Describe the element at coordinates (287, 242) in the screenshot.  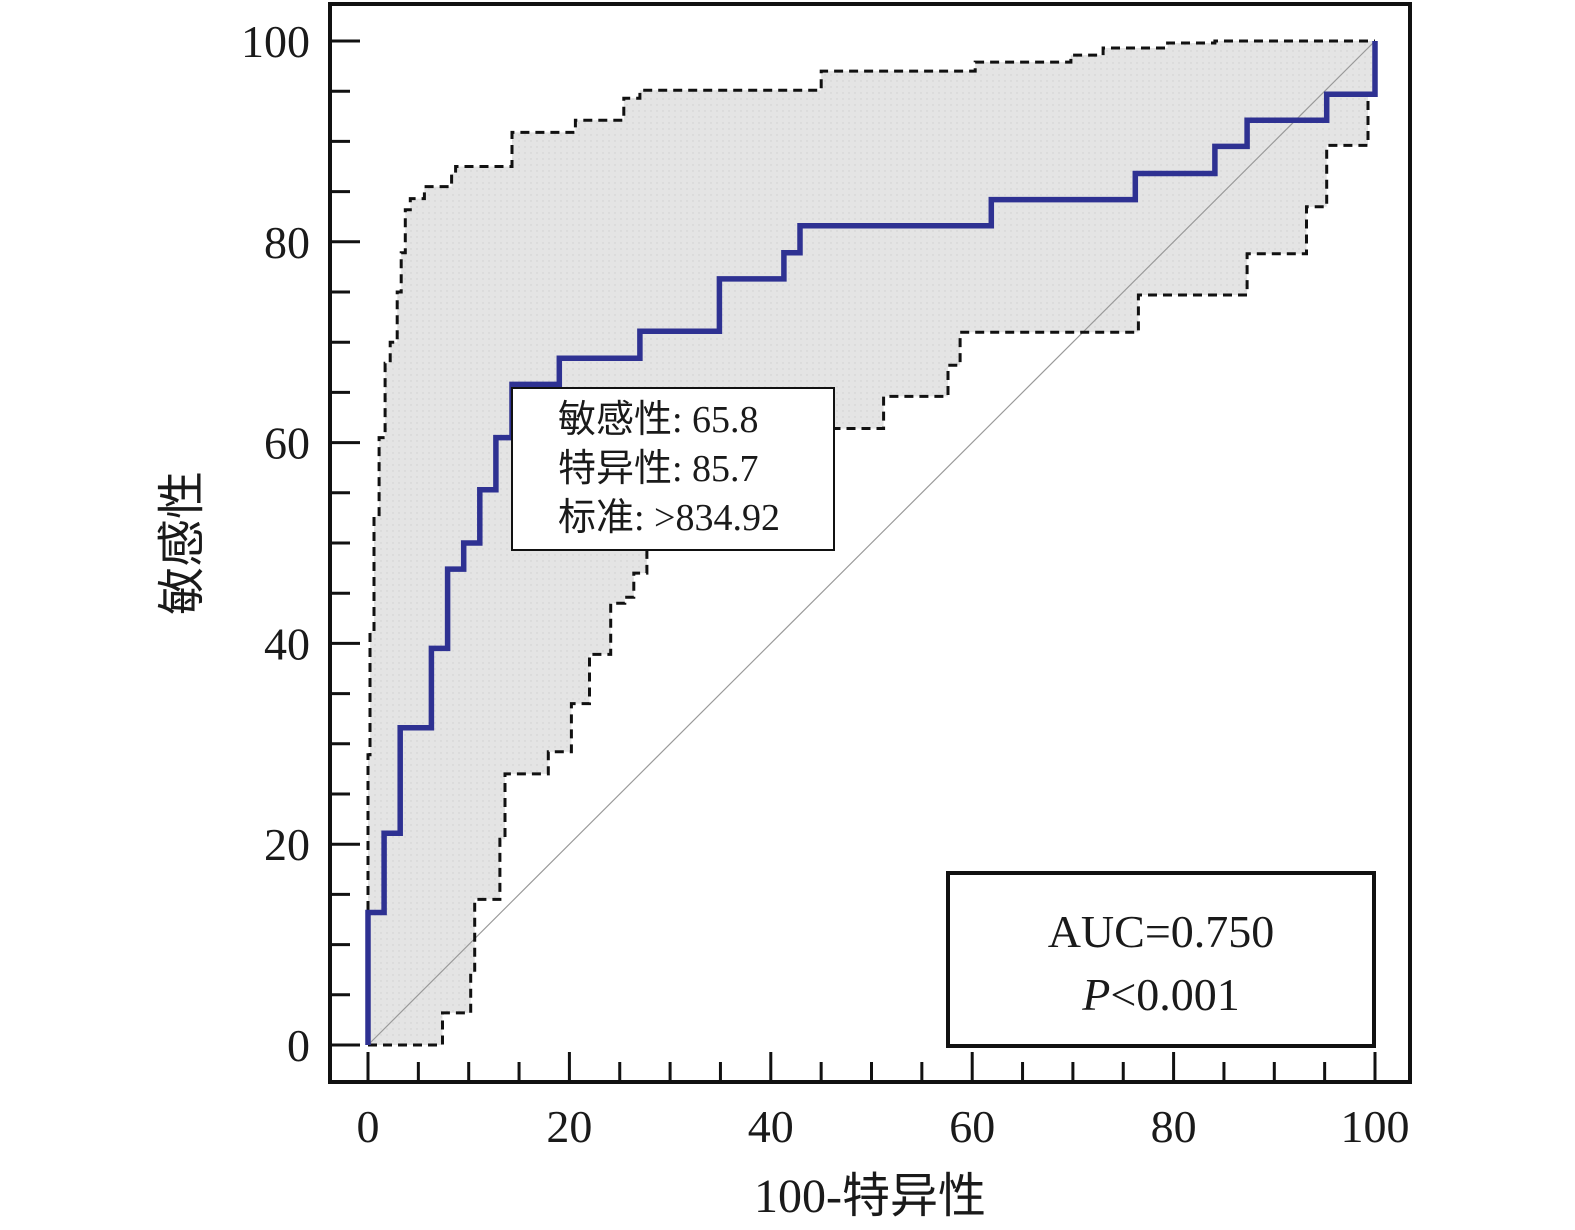
I see `y-tick-label: 80` at that location.